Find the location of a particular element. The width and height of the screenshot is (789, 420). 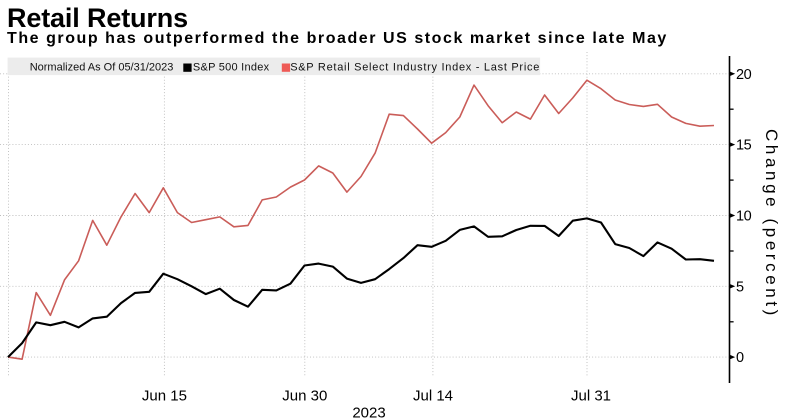

svg-text: Normalized As Of 05/31/2023 is located at coordinates (102, 68).